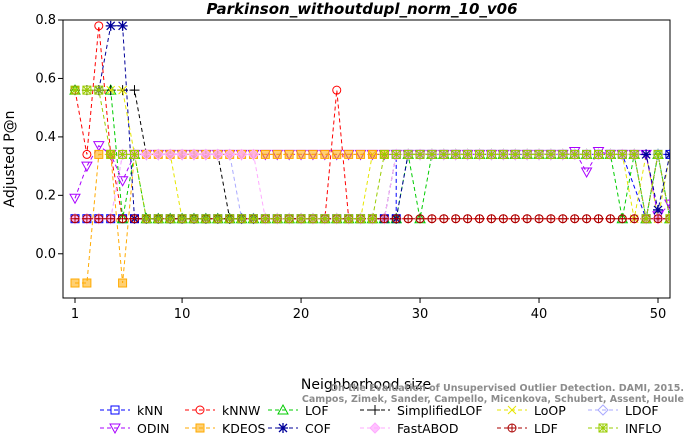 The height and width of the screenshot is (434, 697). What do you see at coordinates (527, 427) in the screenshot?
I see `legend-item-LDF: LDF` at bounding box center [527, 427].